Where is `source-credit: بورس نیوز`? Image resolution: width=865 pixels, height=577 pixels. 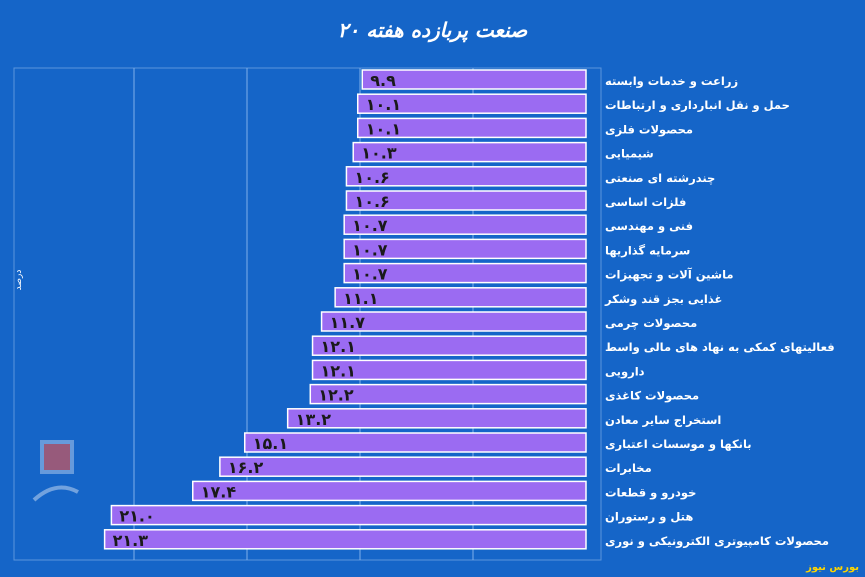
source-credit: بورس نیوز is located at coordinates (832, 567).